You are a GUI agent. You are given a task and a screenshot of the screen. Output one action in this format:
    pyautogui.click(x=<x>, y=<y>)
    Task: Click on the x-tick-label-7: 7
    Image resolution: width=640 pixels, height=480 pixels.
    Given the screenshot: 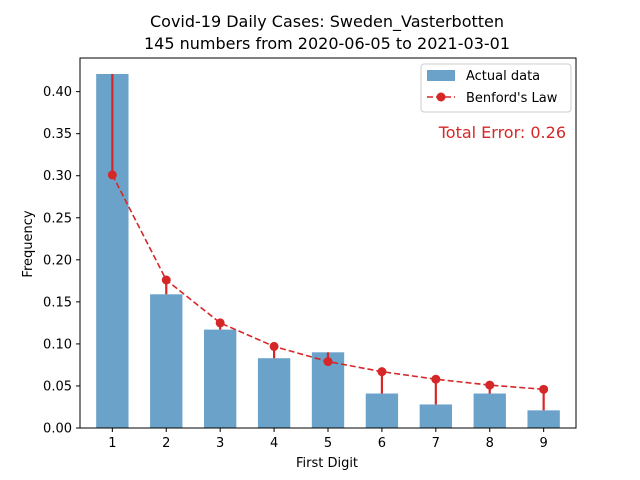 What is the action you would take?
    pyautogui.click(x=436, y=443)
    